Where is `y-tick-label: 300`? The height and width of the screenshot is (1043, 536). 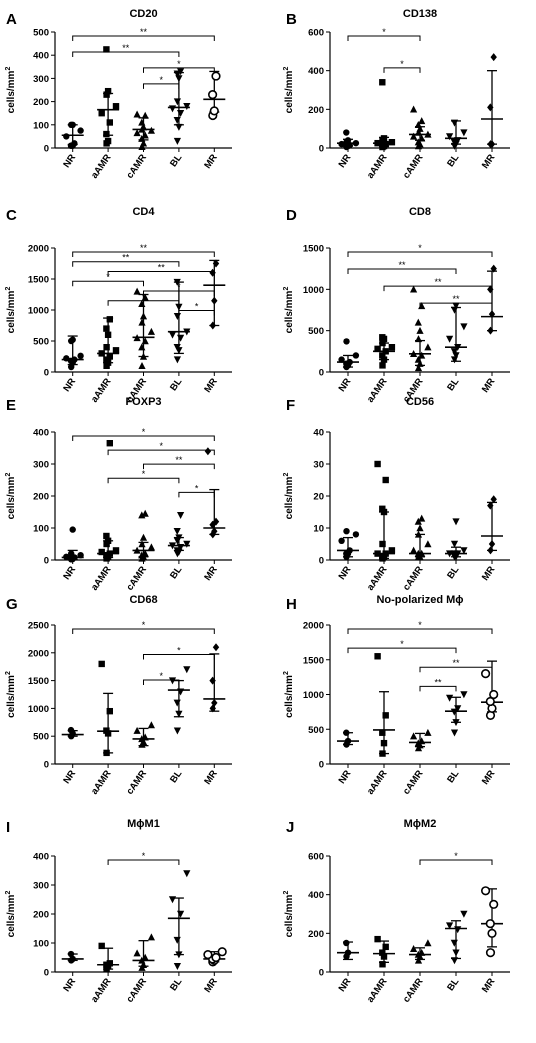 y-tick-label: 300 is located at coordinates (41, 79).